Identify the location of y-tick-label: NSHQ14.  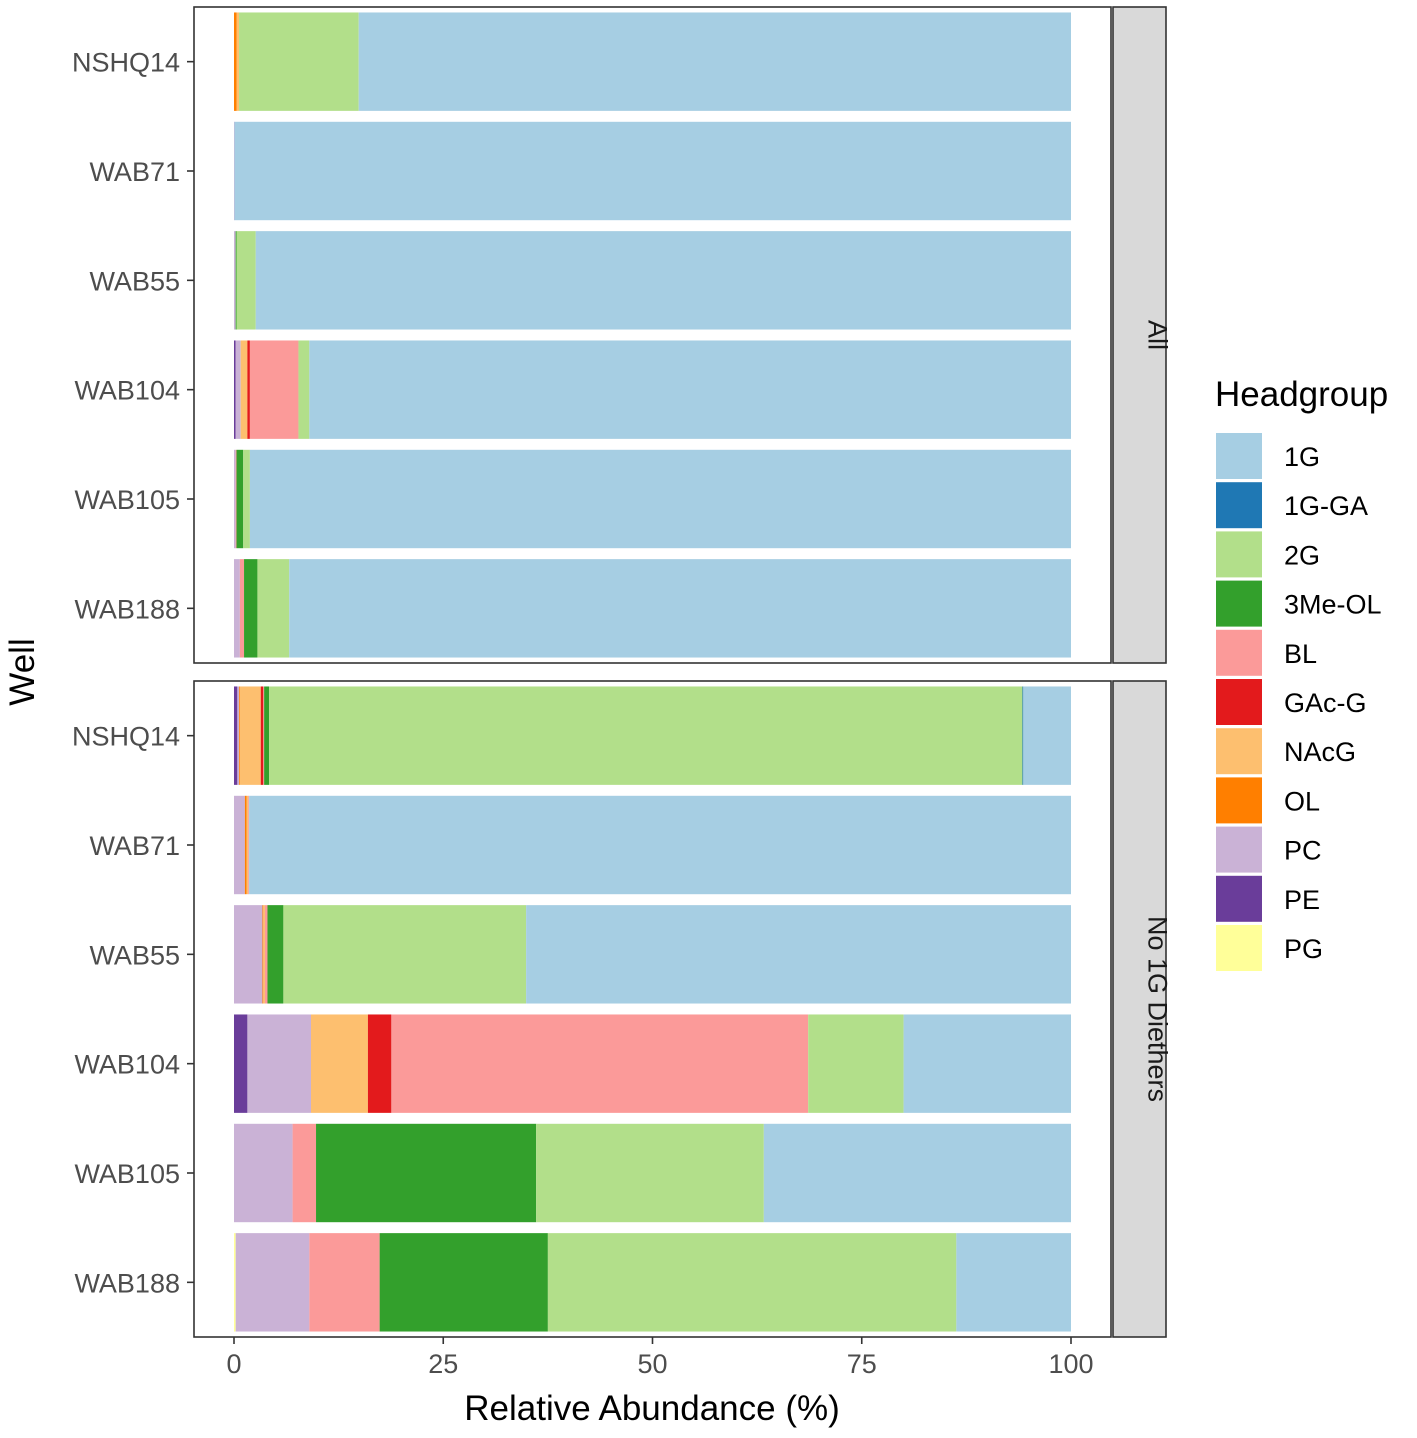
(126, 63).